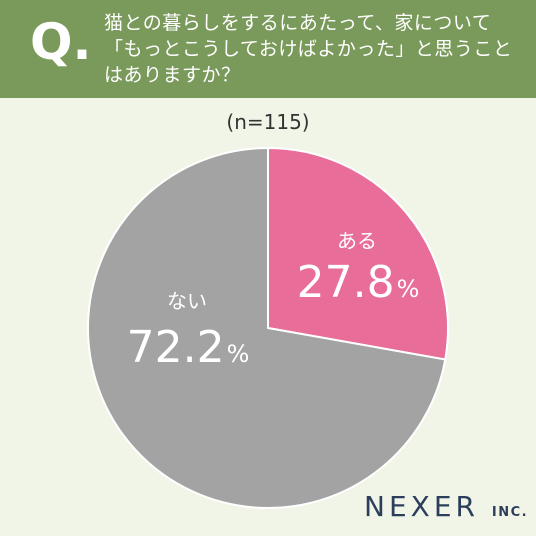  I want to click on slice-label-aru: ある, so click(357, 241).